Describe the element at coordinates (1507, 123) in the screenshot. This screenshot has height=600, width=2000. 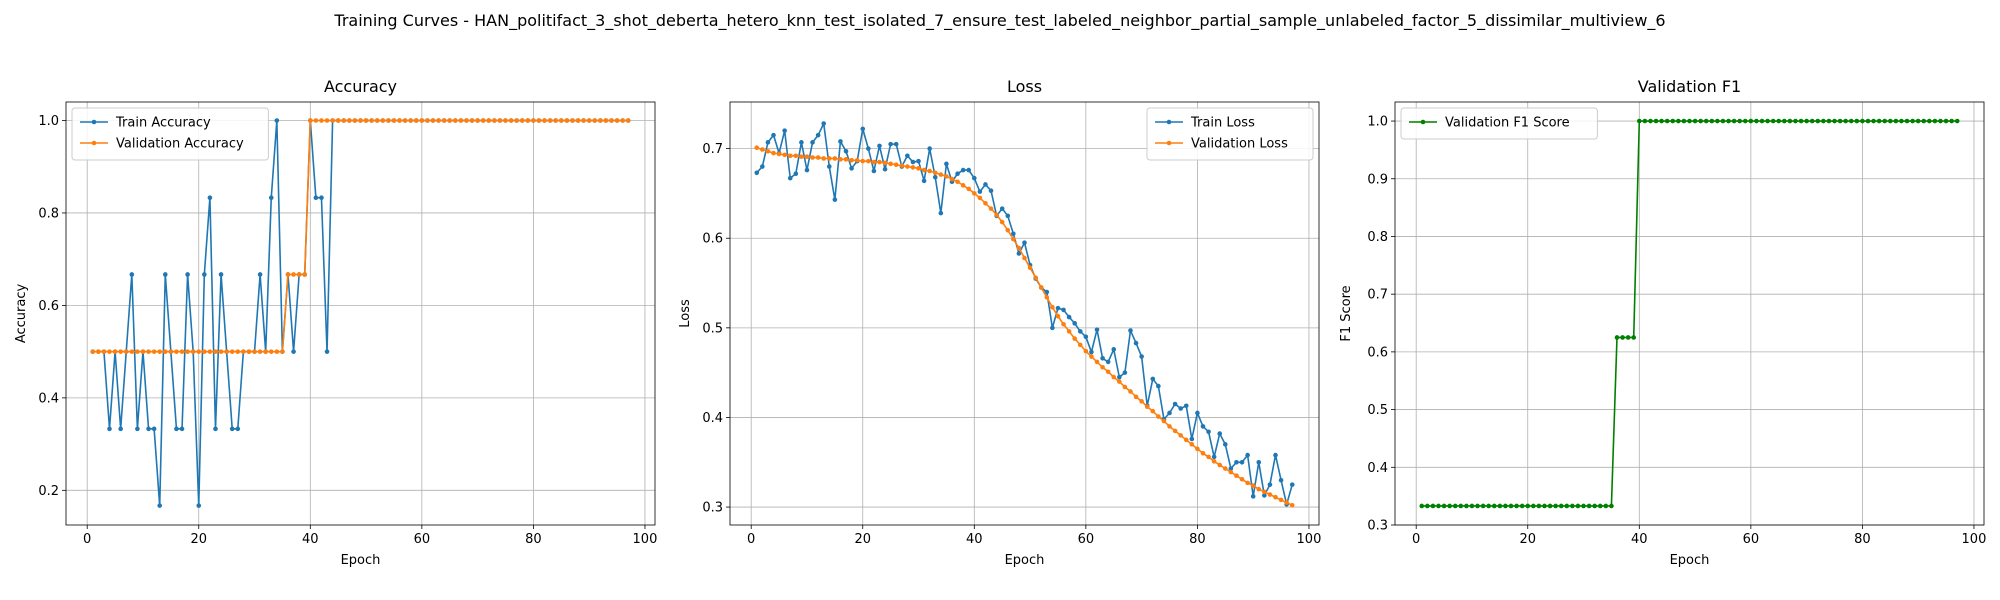
I see `f1-legend-label: Validation F1 Score` at that location.